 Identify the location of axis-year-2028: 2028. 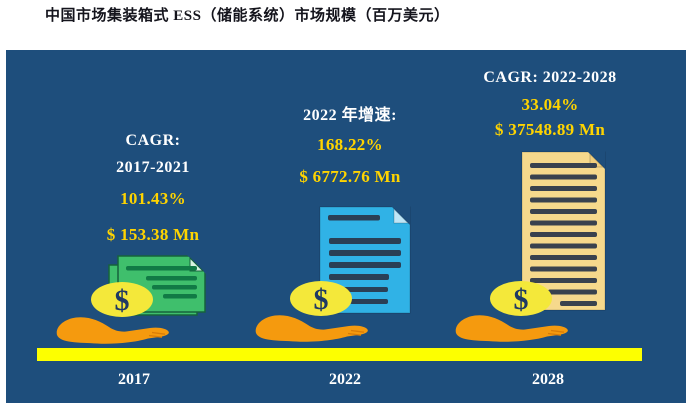
(548, 379).